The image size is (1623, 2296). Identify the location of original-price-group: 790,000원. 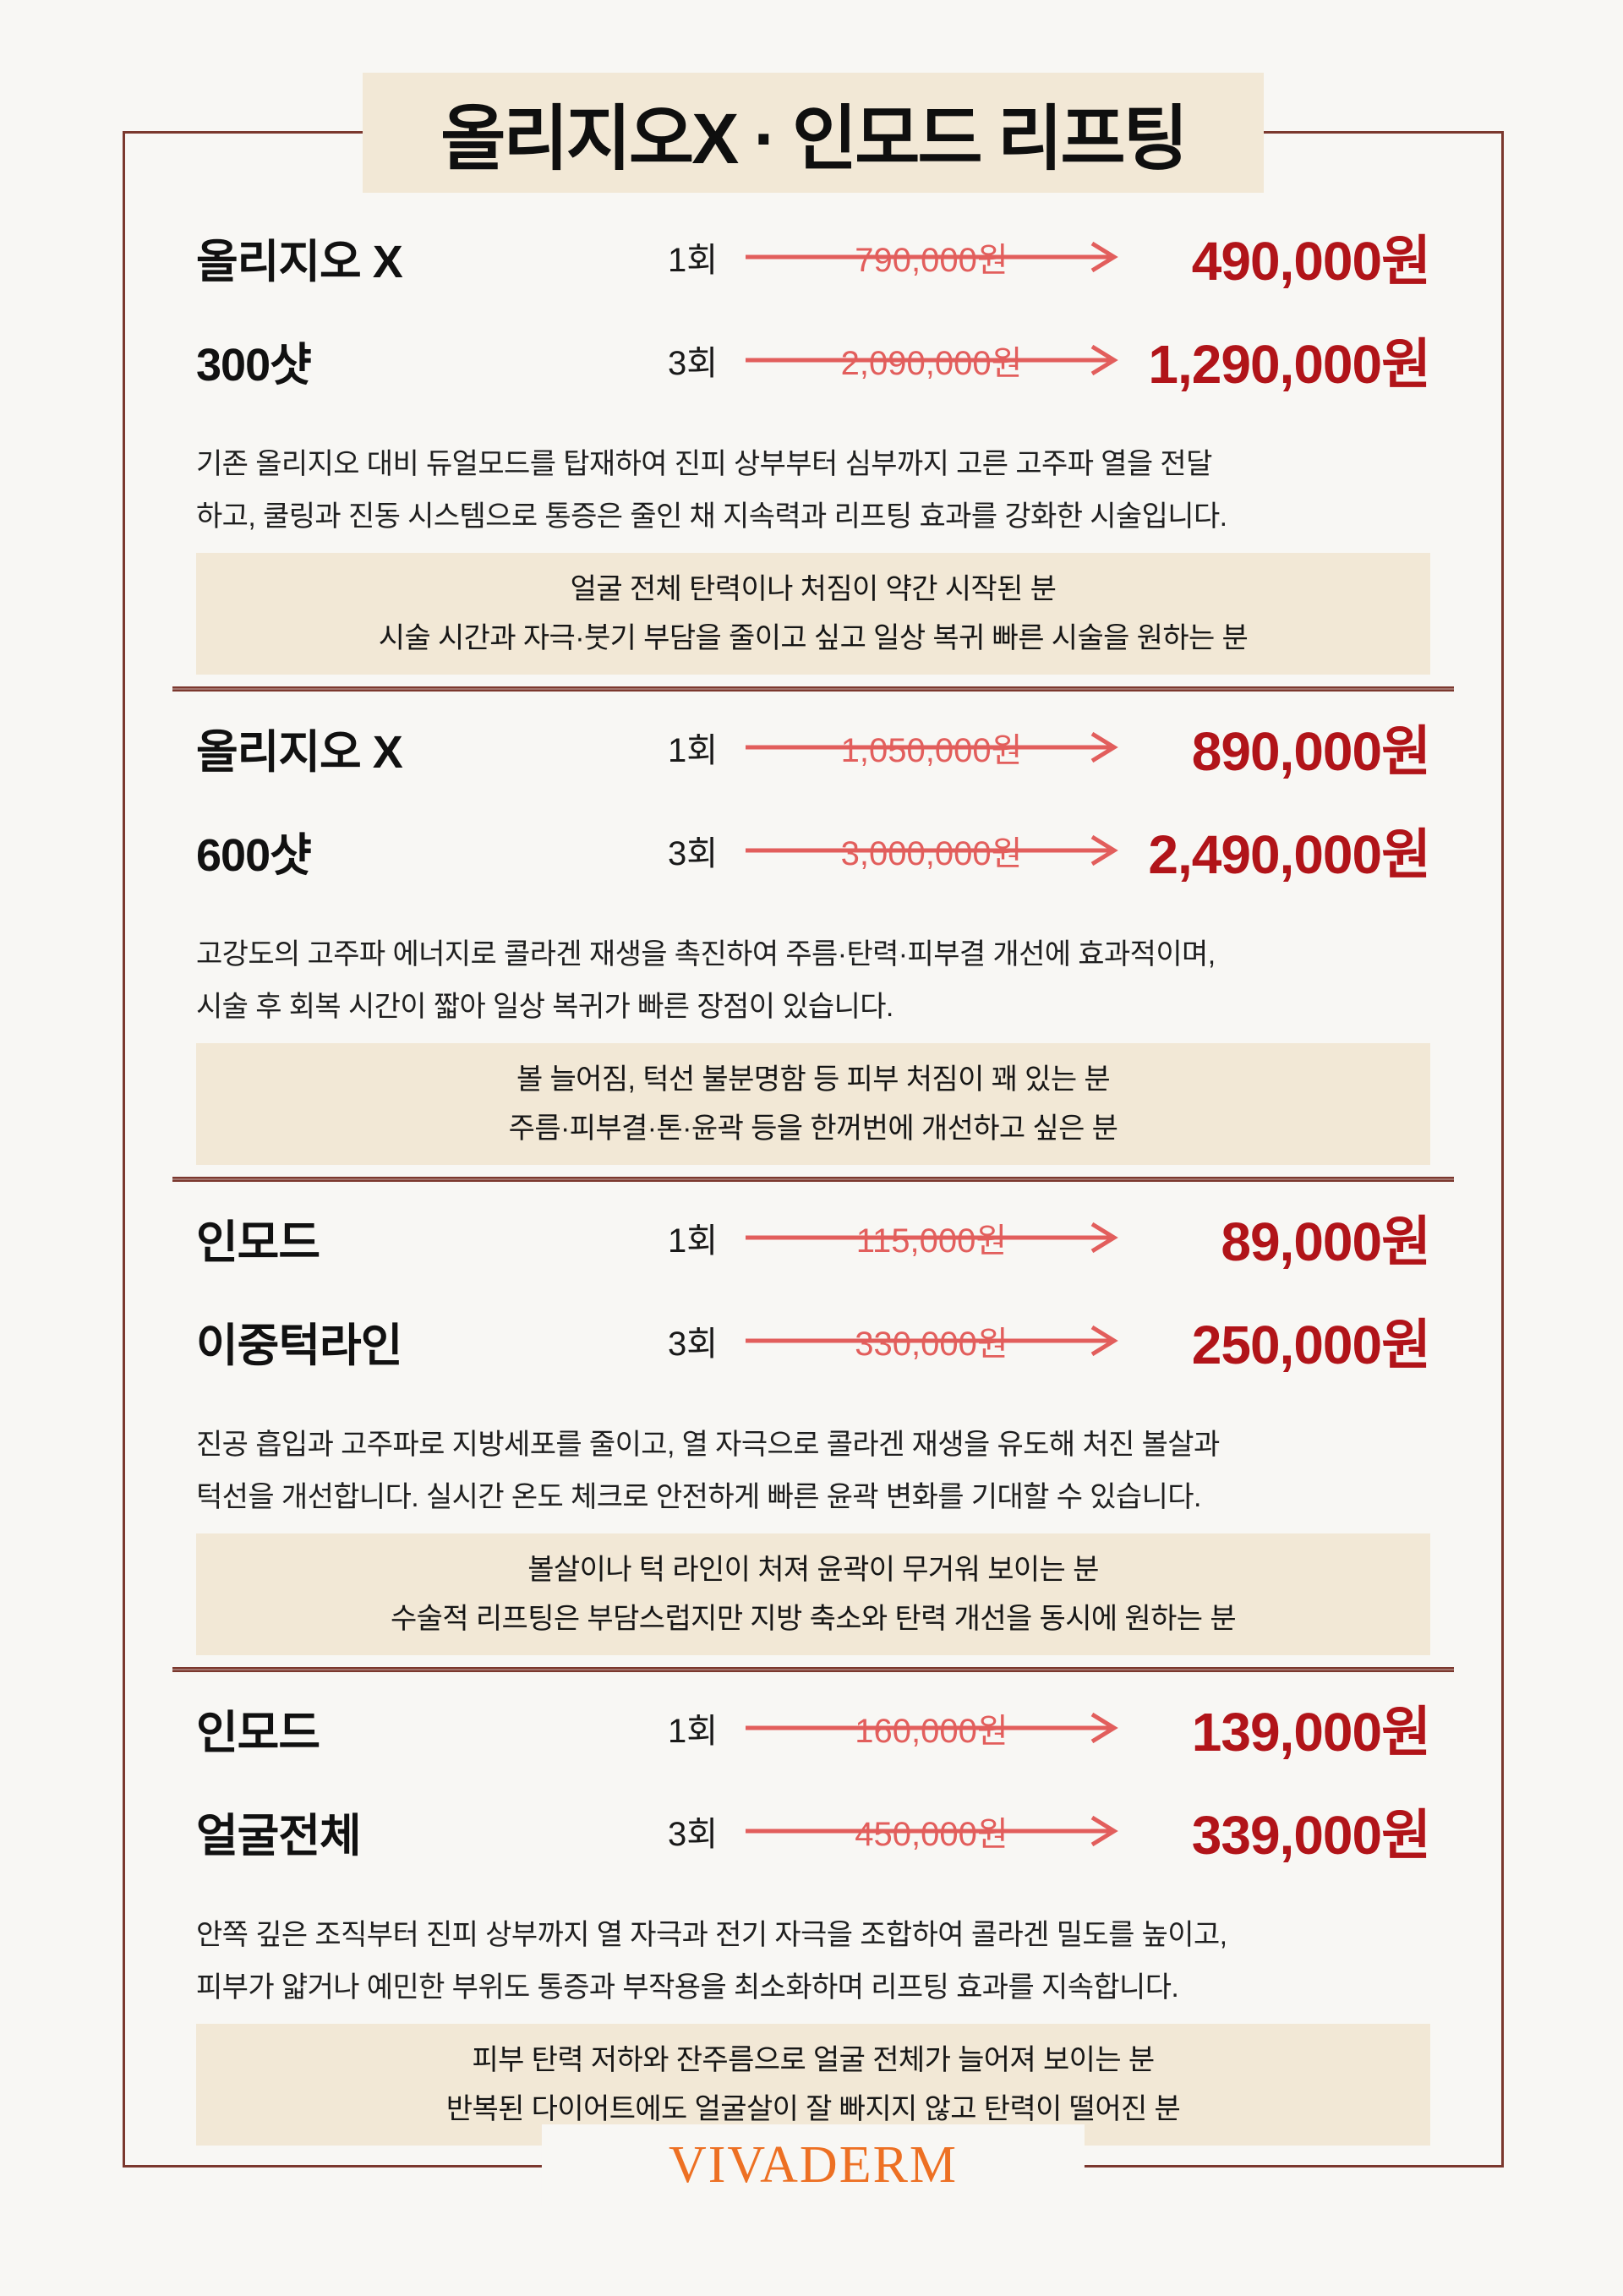
(931, 257).